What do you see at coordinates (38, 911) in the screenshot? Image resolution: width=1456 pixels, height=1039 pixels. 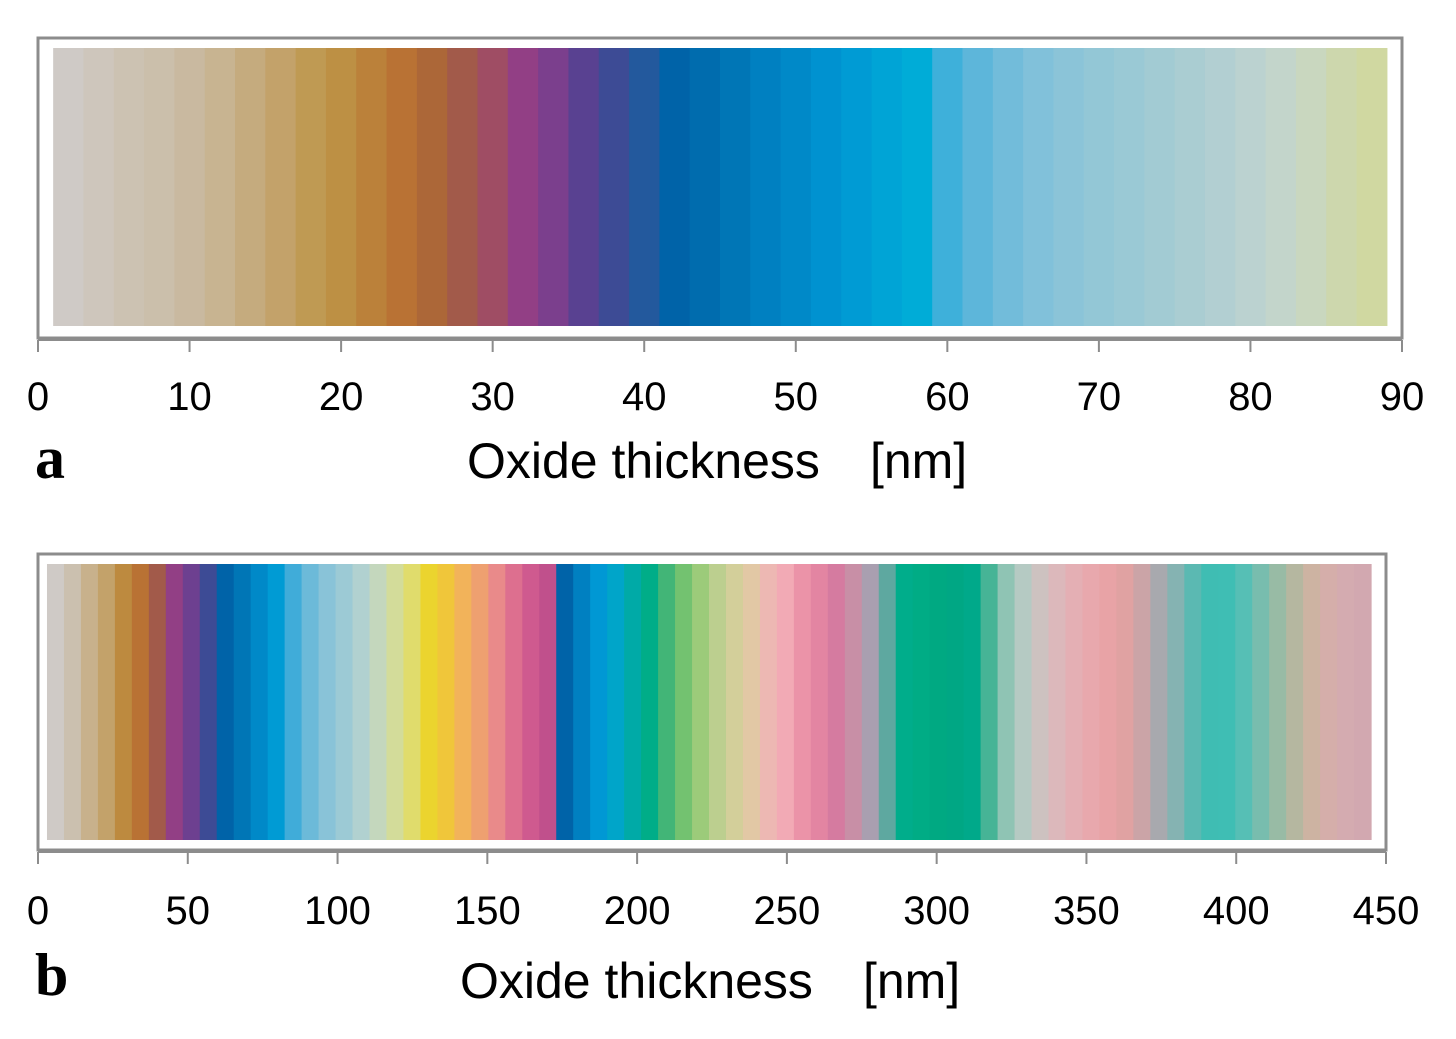 I see `x-tick-label: 0` at bounding box center [38, 911].